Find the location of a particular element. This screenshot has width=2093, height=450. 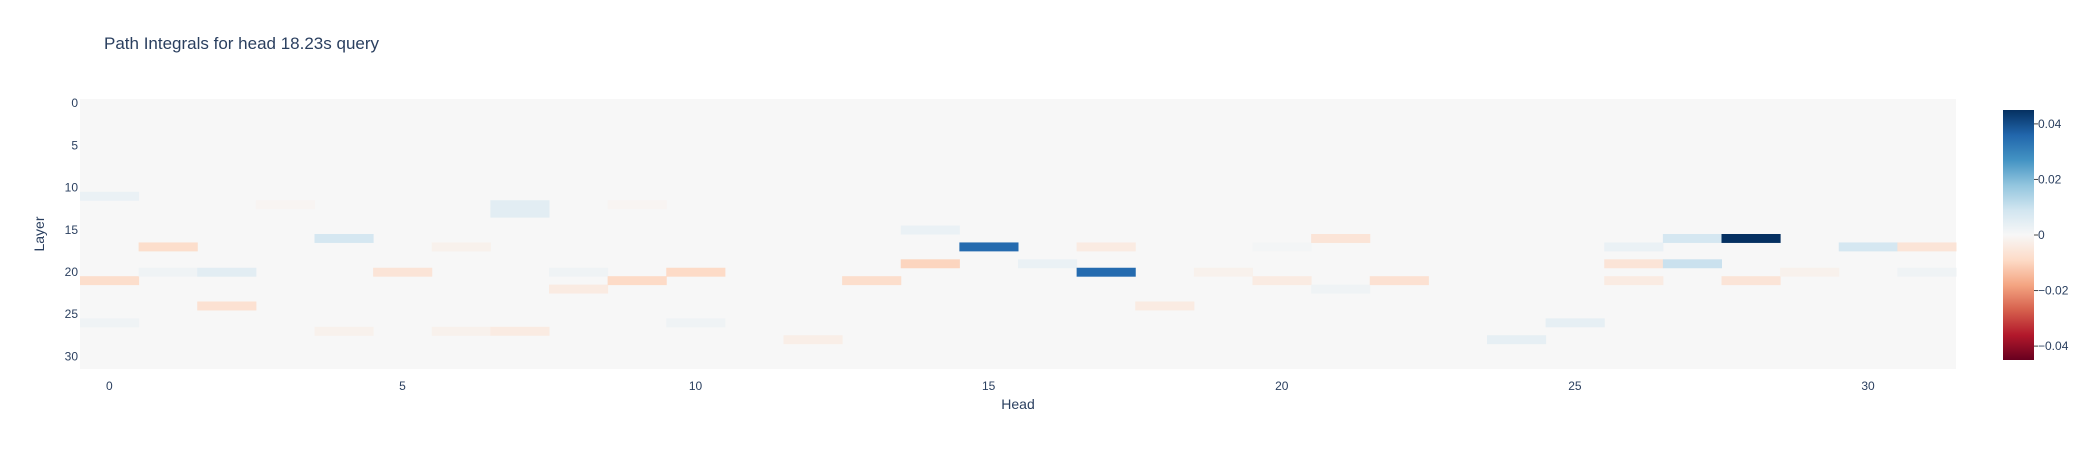

x-tick-label: 0 is located at coordinates (109, 386).